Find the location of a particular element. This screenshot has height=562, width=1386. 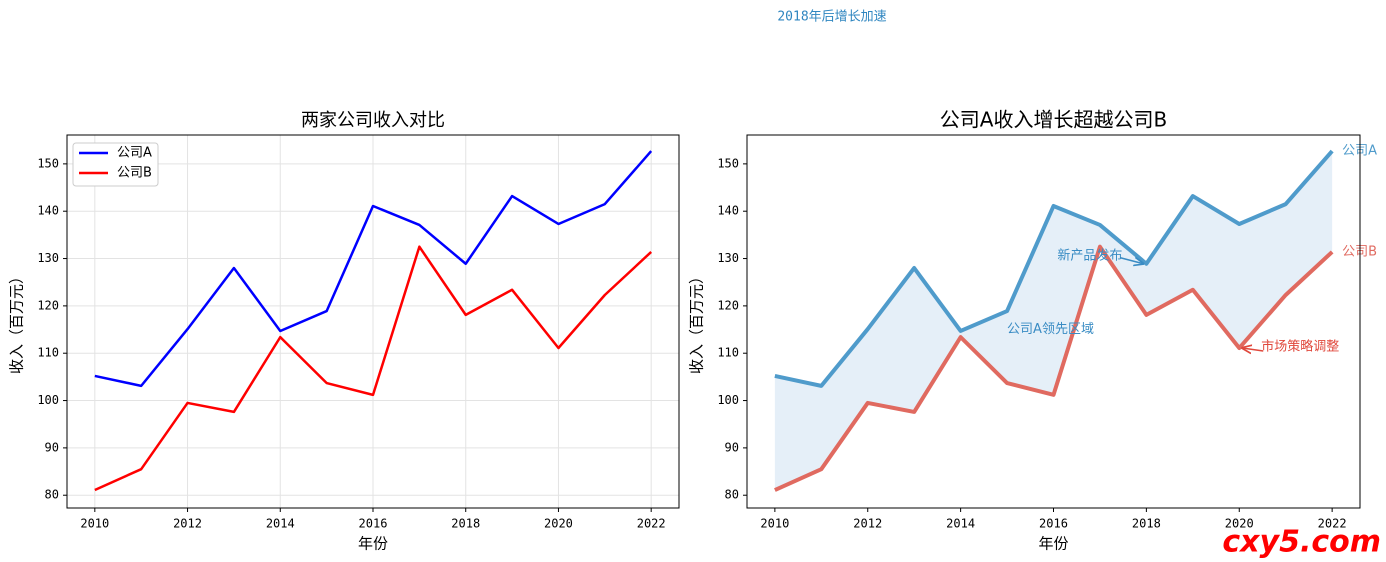

annotation: 新产品发布 is located at coordinates (1089, 255).